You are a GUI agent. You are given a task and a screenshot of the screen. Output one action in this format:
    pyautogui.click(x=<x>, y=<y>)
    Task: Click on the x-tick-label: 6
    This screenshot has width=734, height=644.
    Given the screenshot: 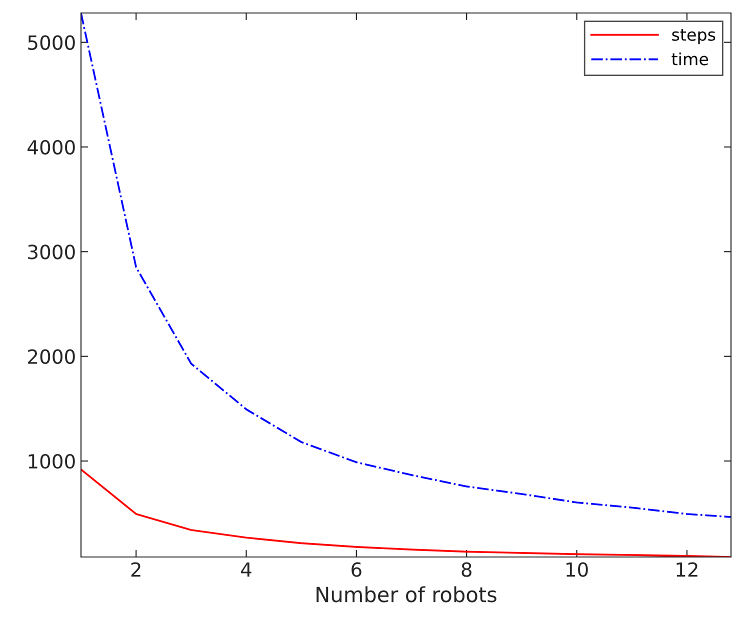 What is the action you would take?
    pyautogui.click(x=357, y=569)
    